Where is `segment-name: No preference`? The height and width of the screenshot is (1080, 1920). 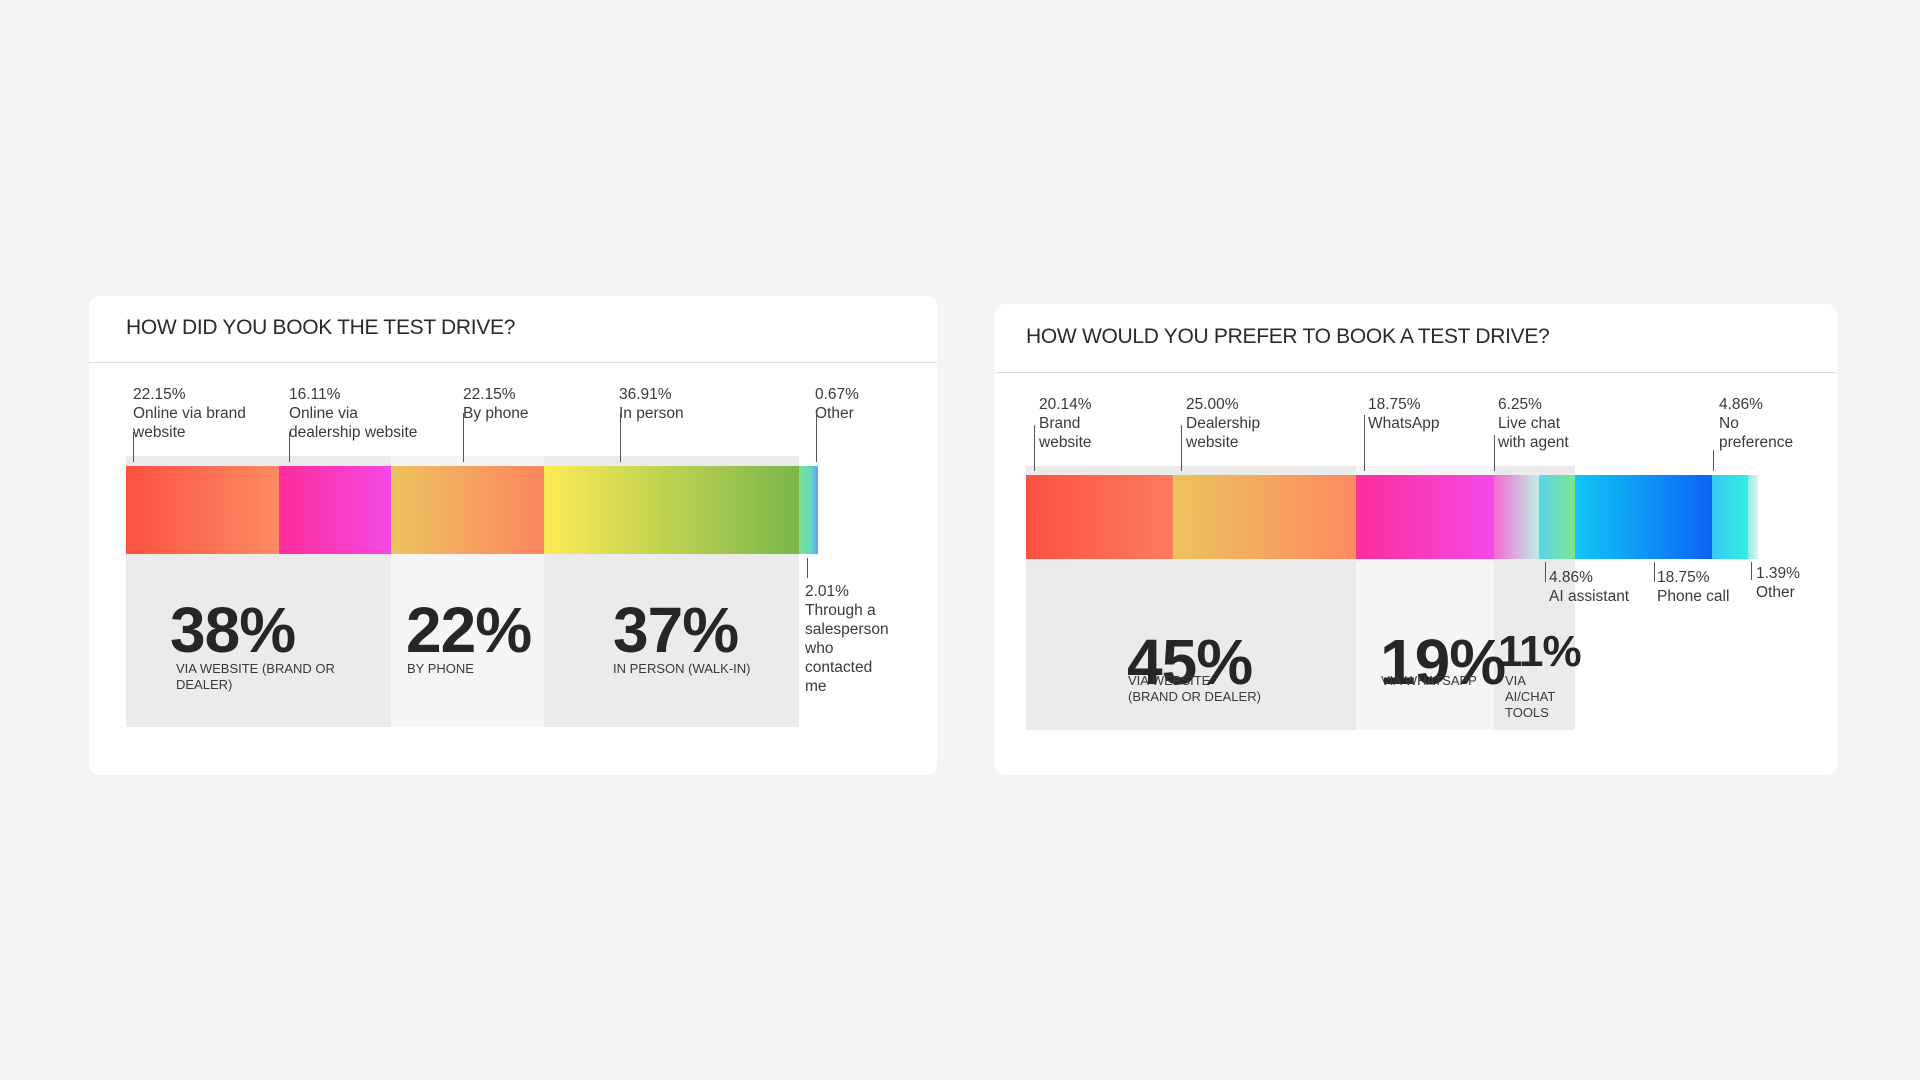
segment-name: No preference is located at coordinates (1756, 433).